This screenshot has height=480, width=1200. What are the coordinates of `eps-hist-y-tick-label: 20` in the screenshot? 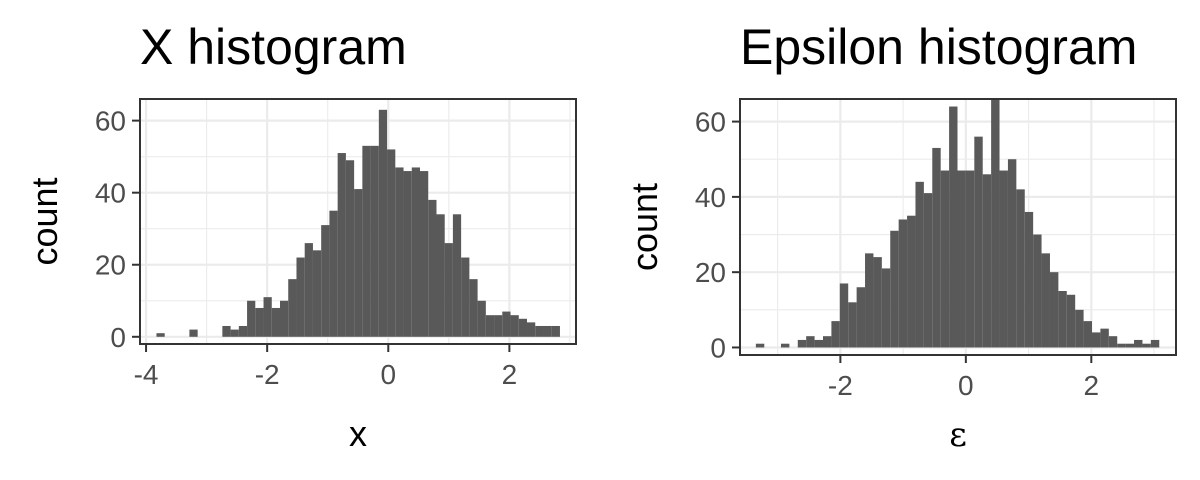 It's located at (710, 272).